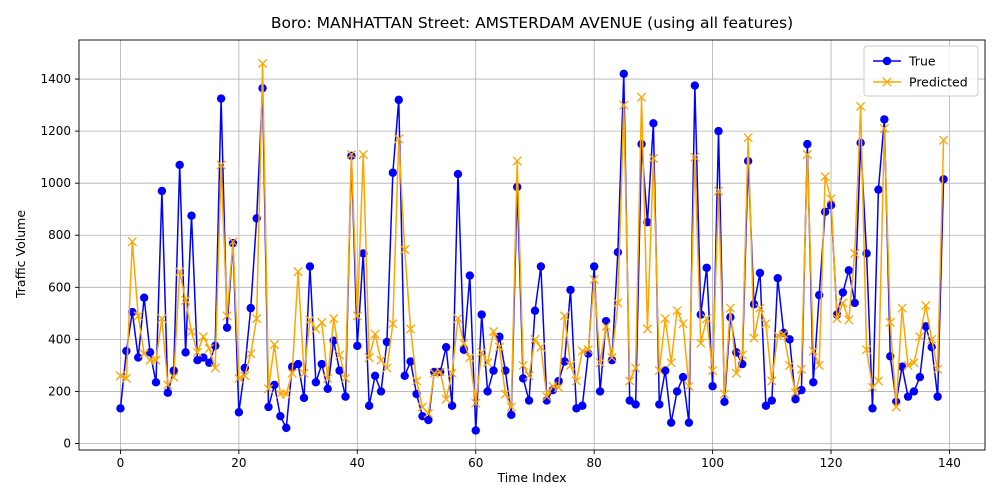 The height and width of the screenshot is (504, 1000). What do you see at coordinates (55, 79) in the screenshot?
I see `y-tick-label: 1400` at bounding box center [55, 79].